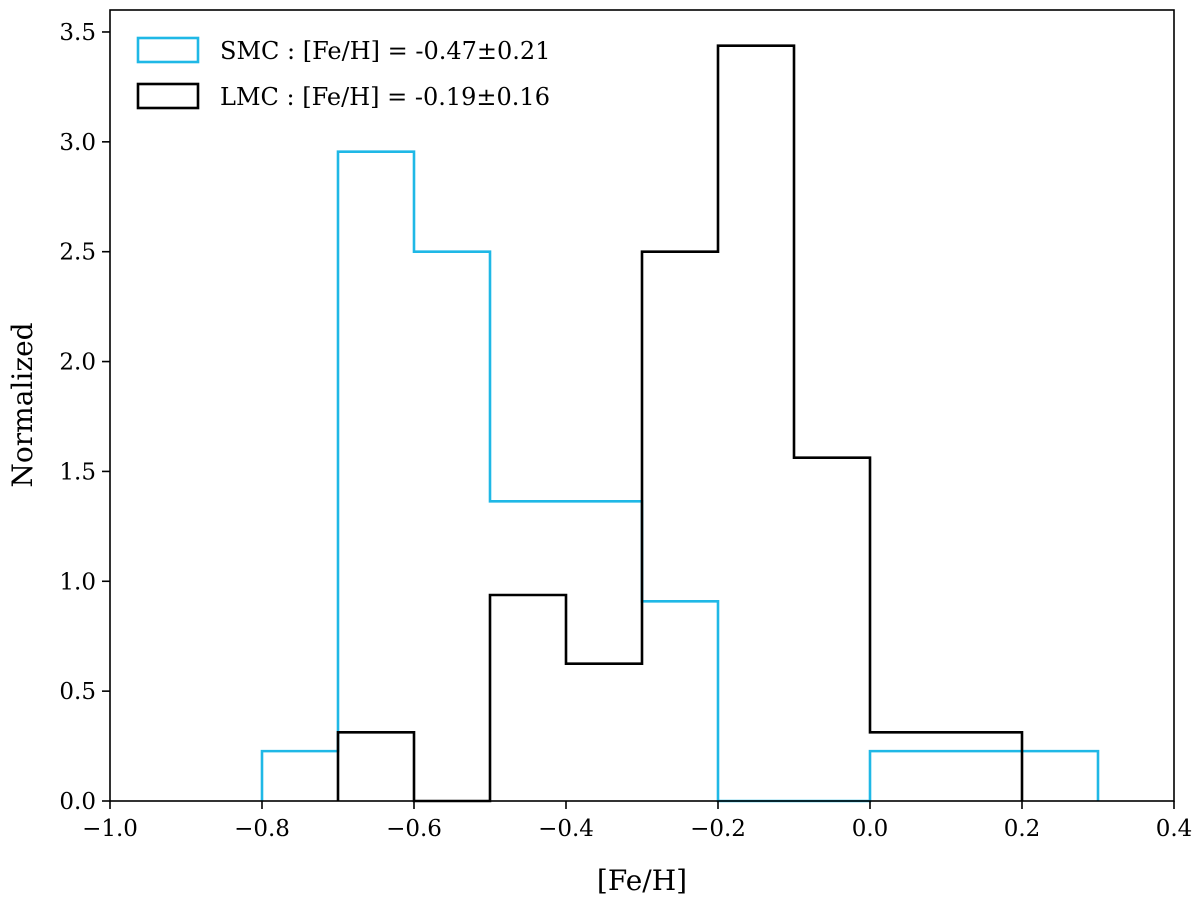 The height and width of the screenshot is (900, 1200). Describe the element at coordinates (1174, 829) in the screenshot. I see `x-tick-label: 0.4` at that location.